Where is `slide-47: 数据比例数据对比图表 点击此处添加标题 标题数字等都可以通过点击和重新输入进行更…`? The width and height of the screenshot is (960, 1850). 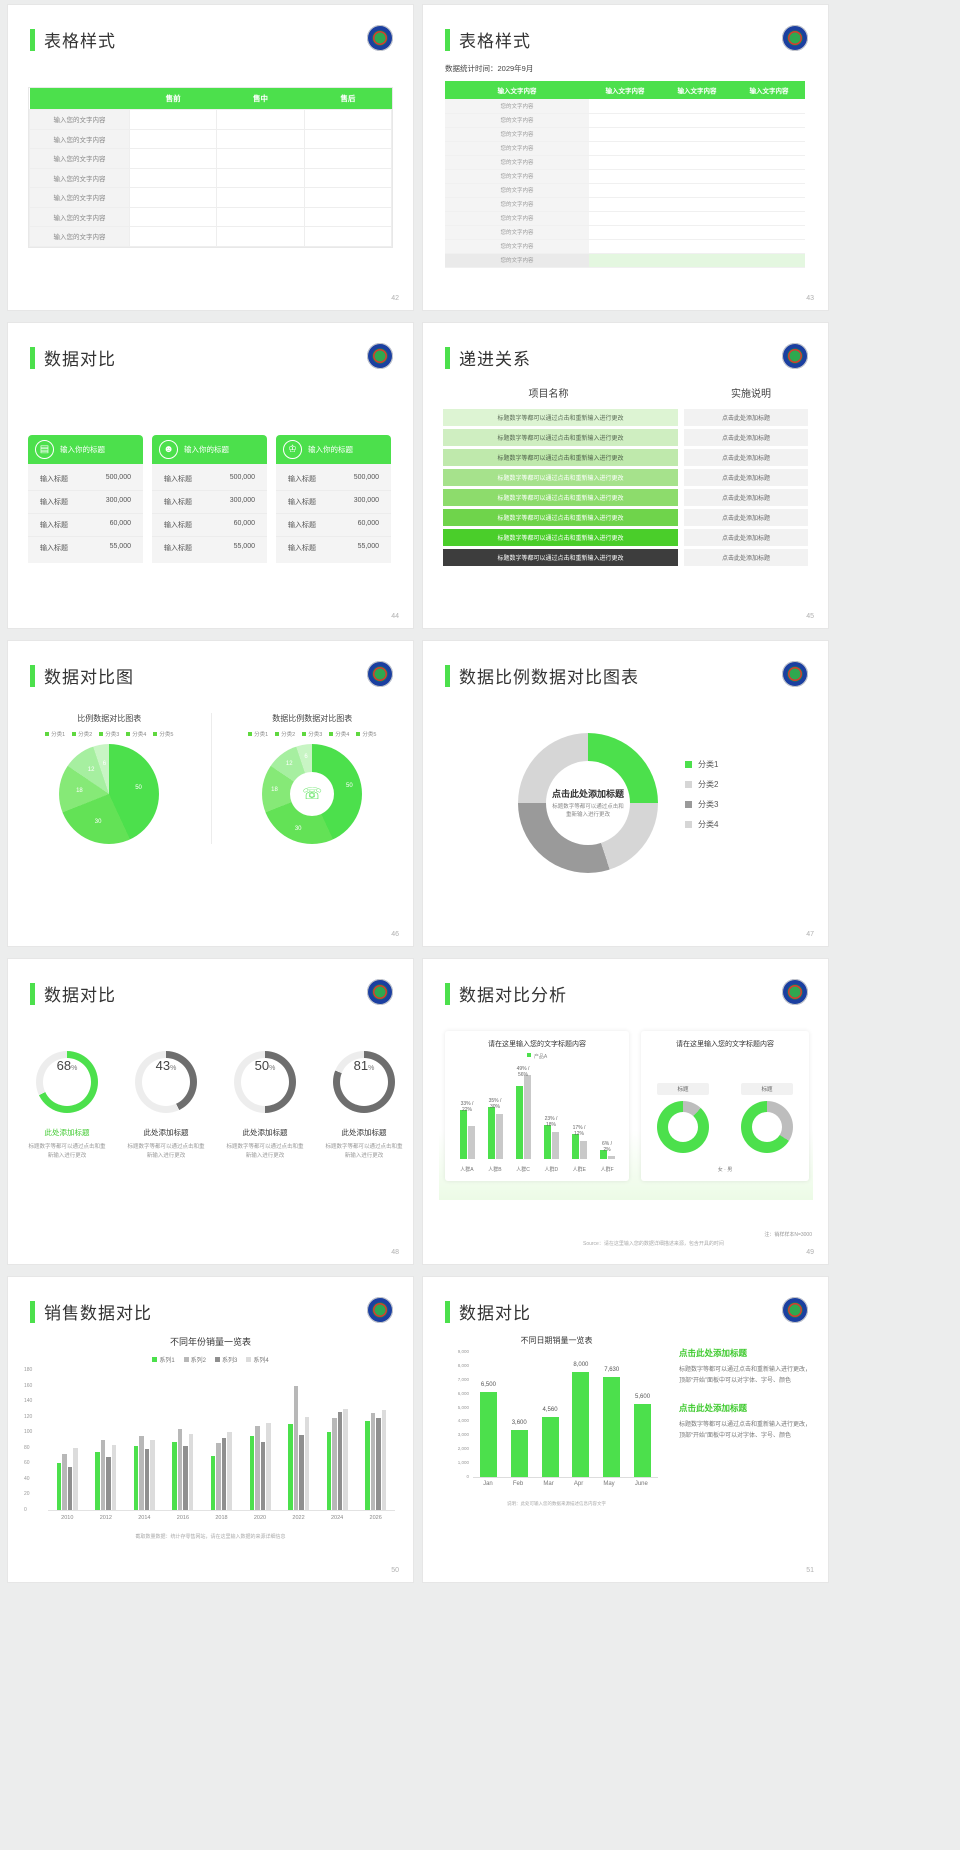 slide-47: 数据比例数据对比图表 点击此处添加标题 标题数字等都可以通过点击和重新输入进行更… is located at coordinates (625, 793).